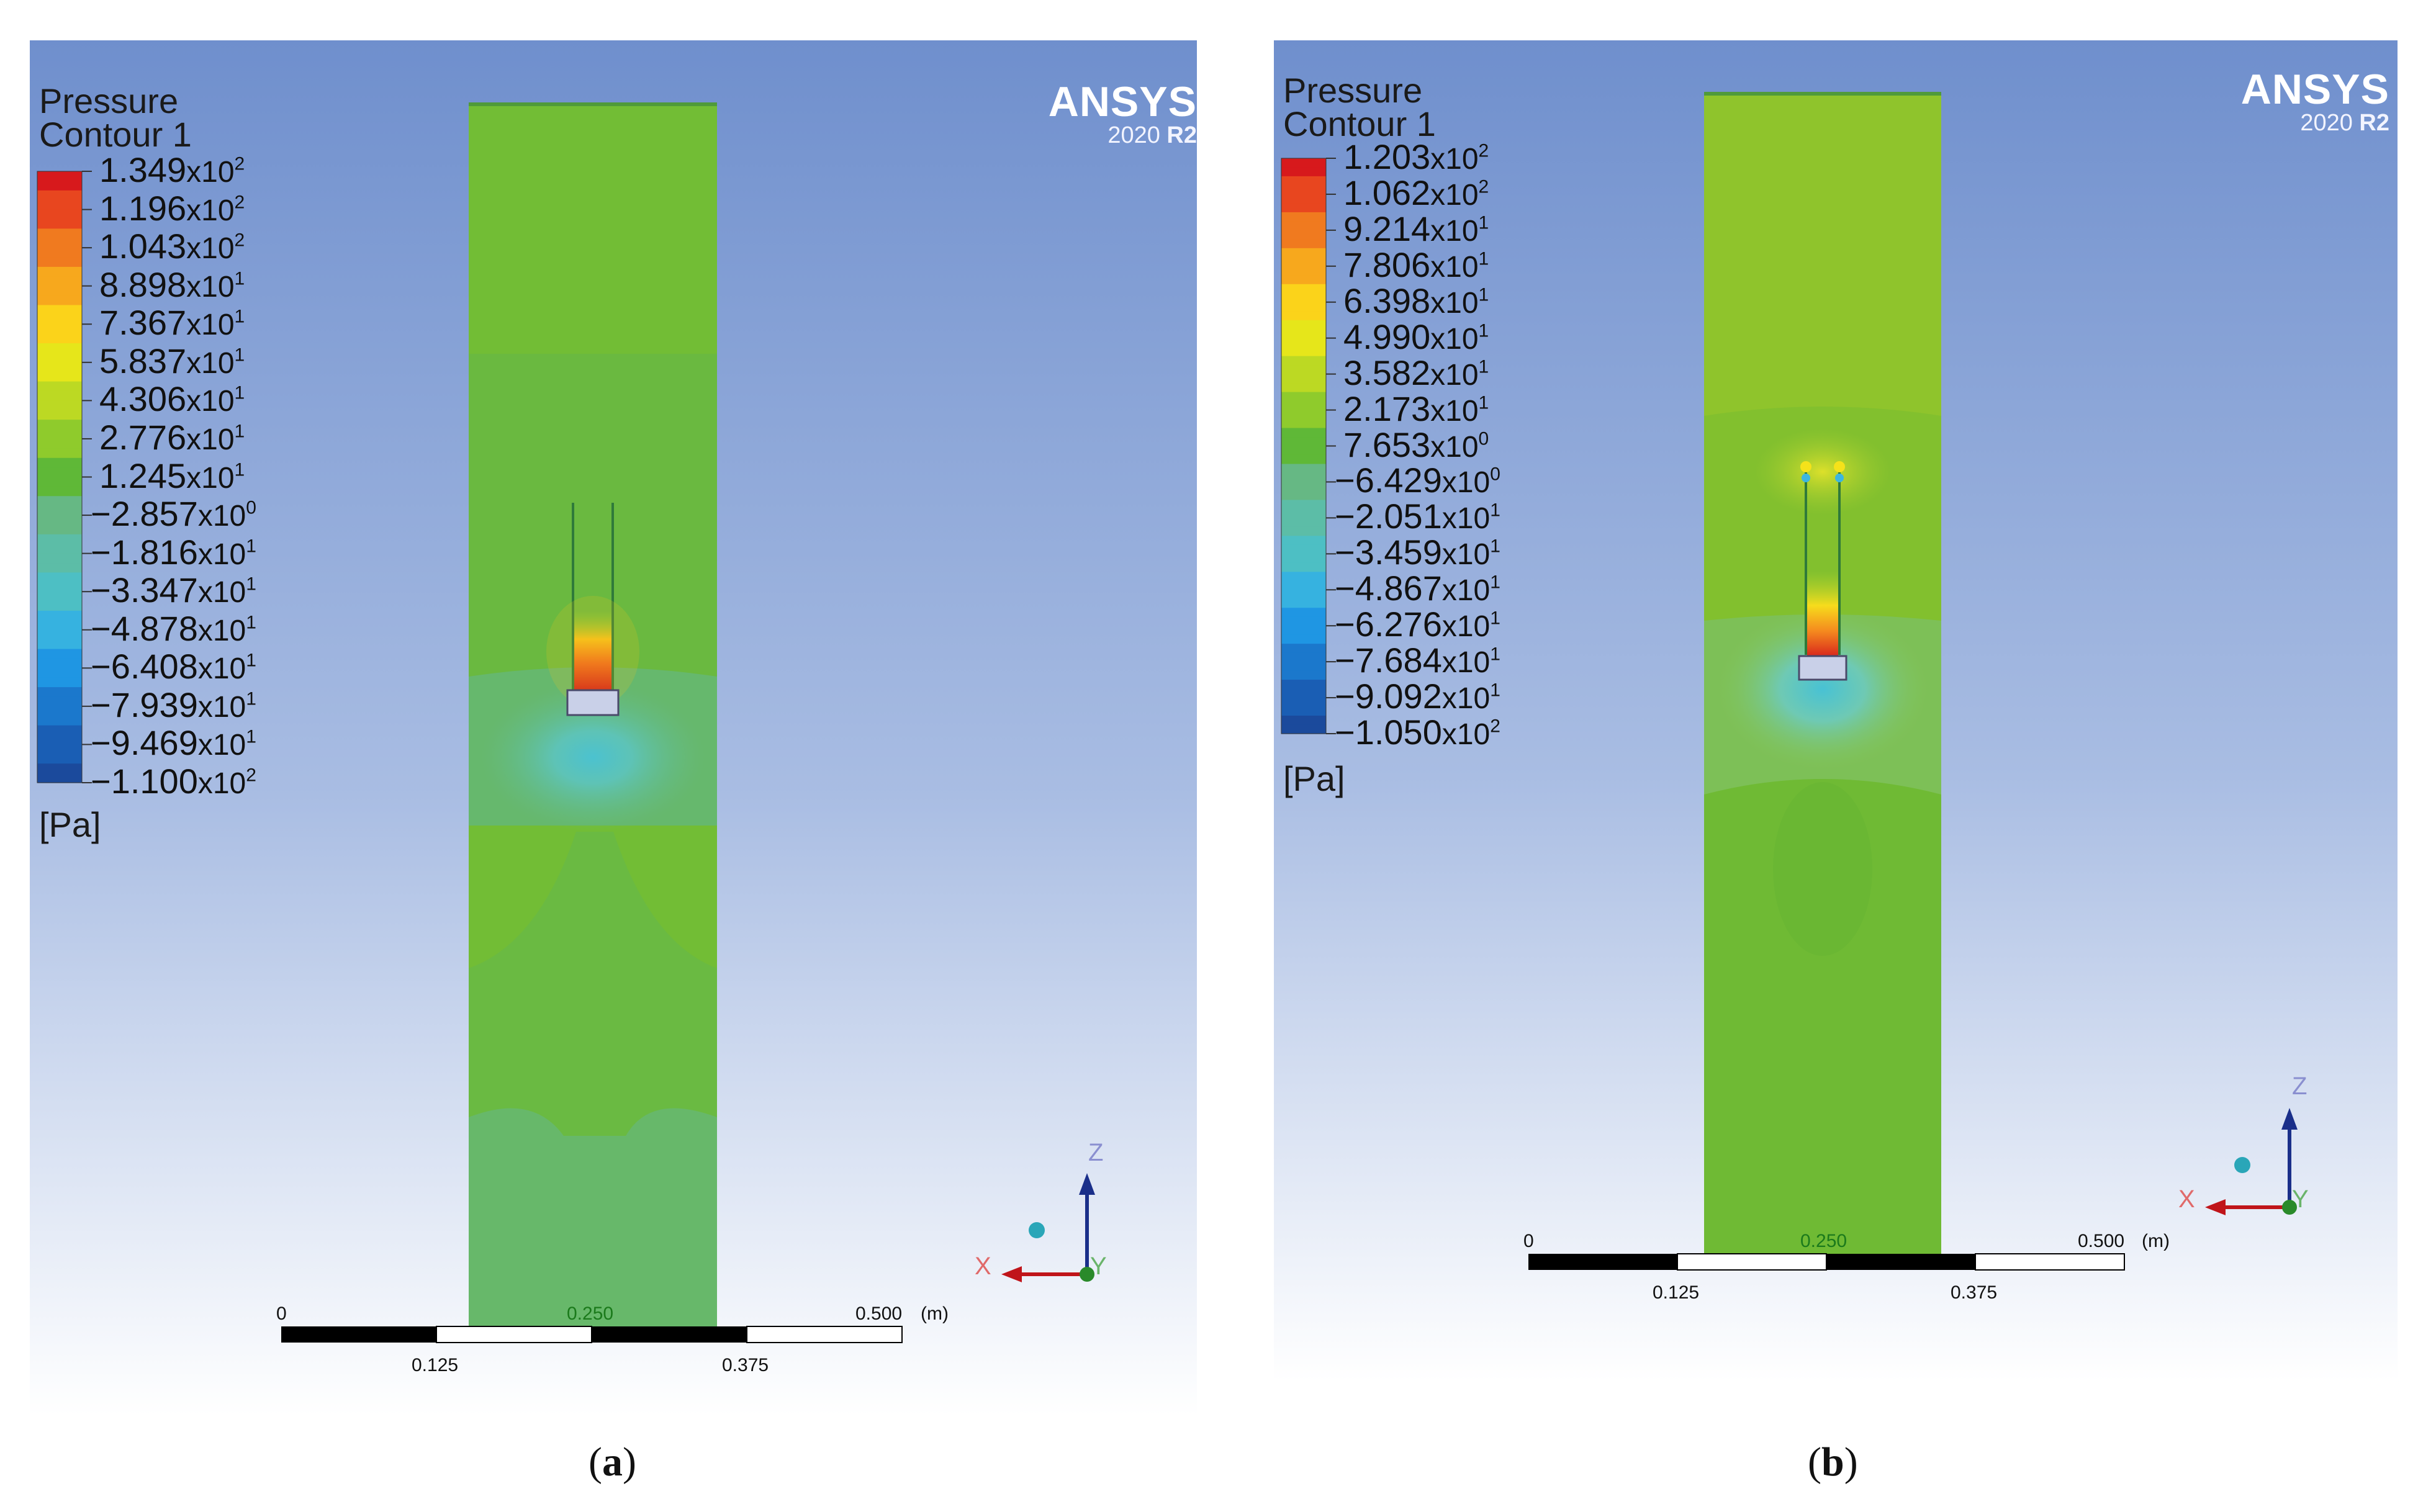  I want to click on colorbar-tick-label: 7.653x100, so click(1416, 445).